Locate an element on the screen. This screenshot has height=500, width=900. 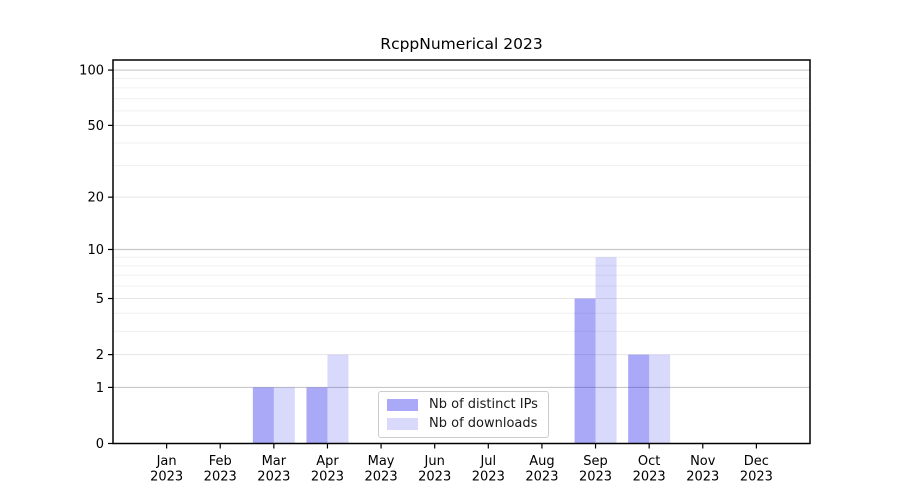
bar-nb-of-downloads-mar is located at coordinates (284, 415).